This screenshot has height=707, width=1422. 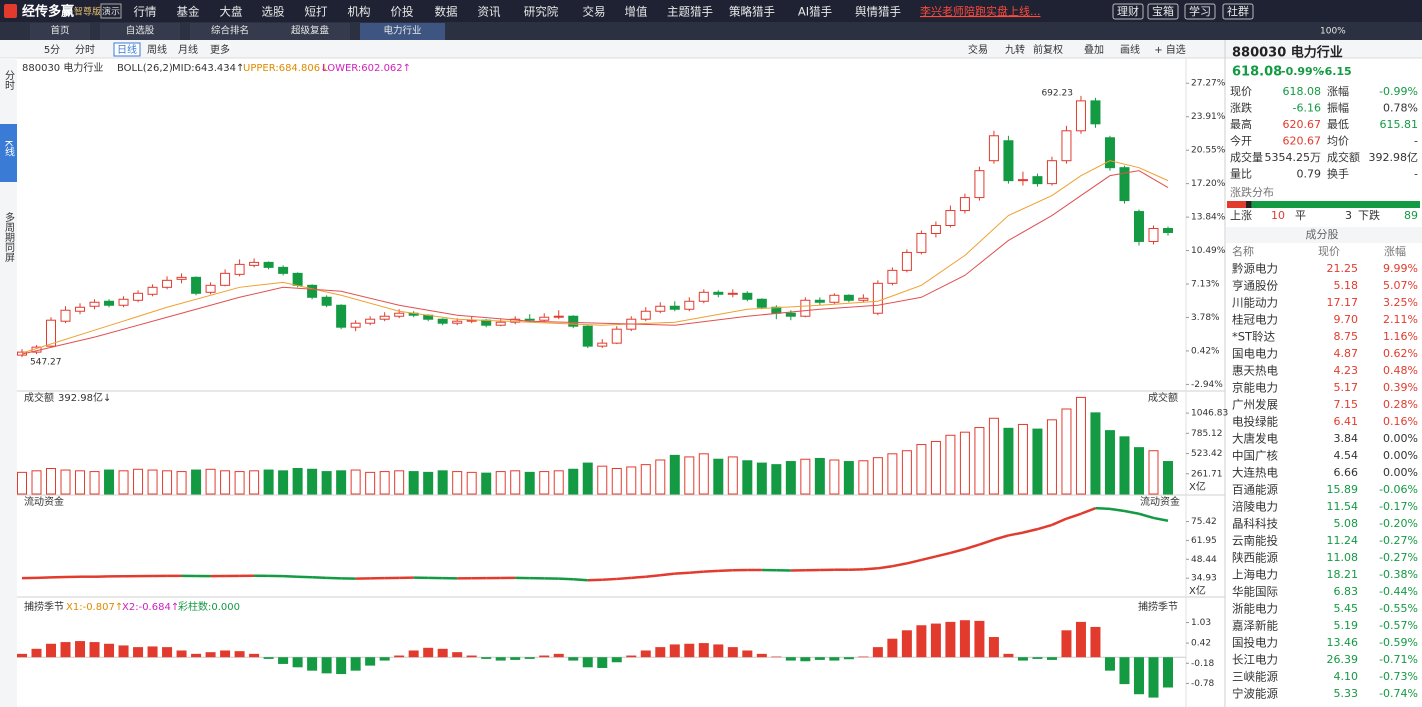 What do you see at coordinates (1343, 642) in the screenshot?
I see `stock-price: 13.46` at bounding box center [1343, 642].